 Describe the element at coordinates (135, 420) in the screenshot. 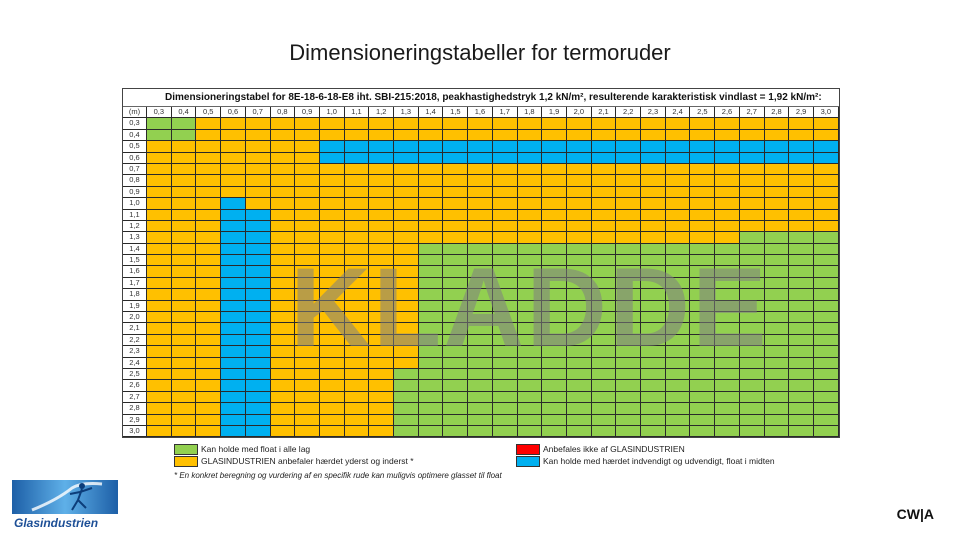

I see `row-header: 2,9` at that location.